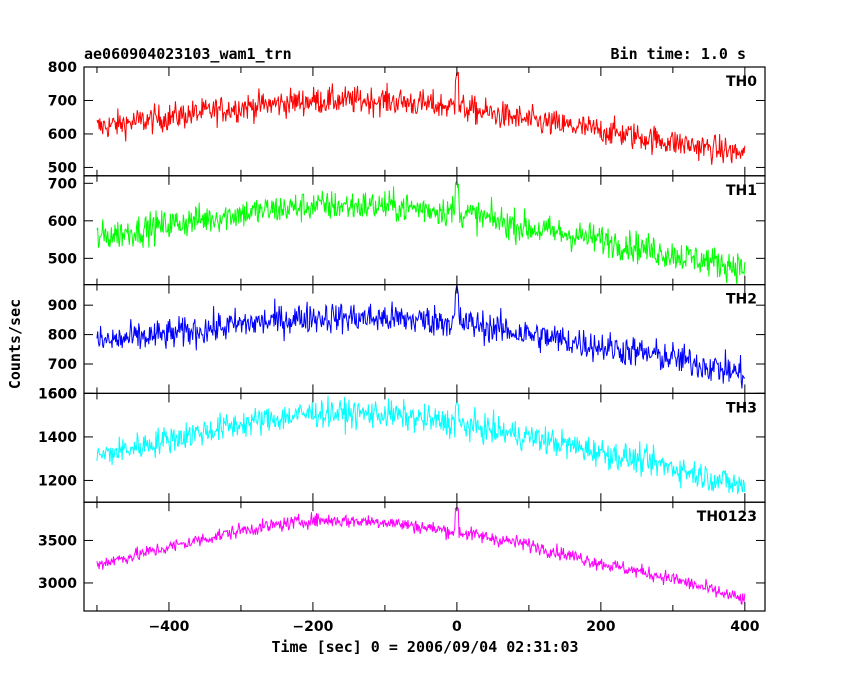 The image size is (850, 680). I want to click on series-line-th1, so click(421, 233).